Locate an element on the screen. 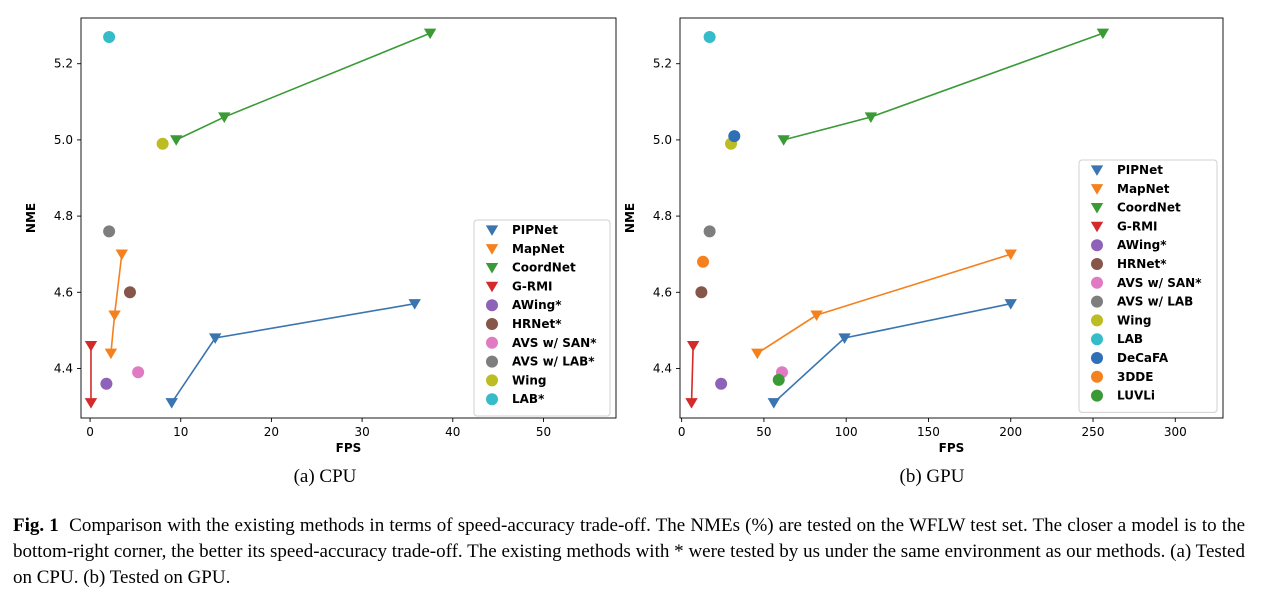 This screenshot has height=600, width=1279. legend-entry: PIPNet is located at coordinates (1140, 170).